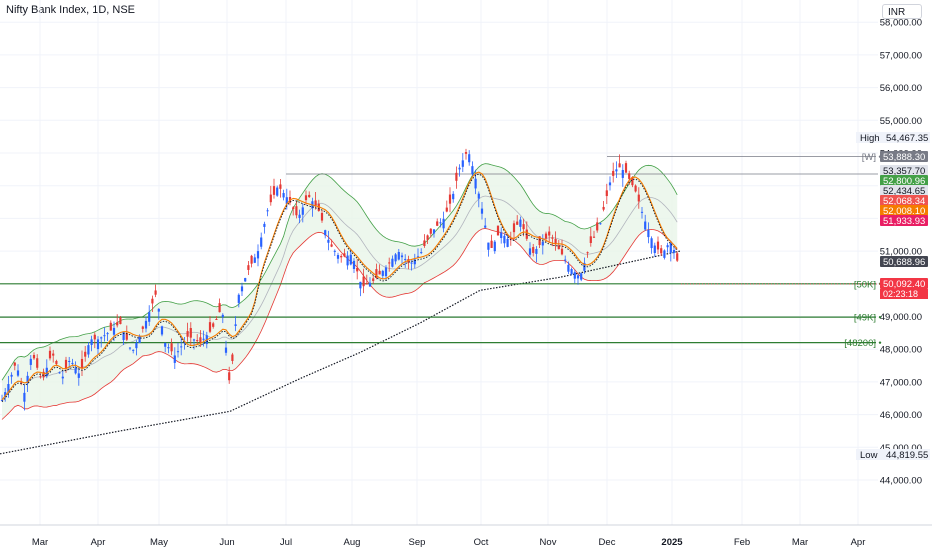 This screenshot has width=932, height=550. Describe the element at coordinates (901, 448) in the screenshot. I see `y-tick-label: 45,000.00` at that location.